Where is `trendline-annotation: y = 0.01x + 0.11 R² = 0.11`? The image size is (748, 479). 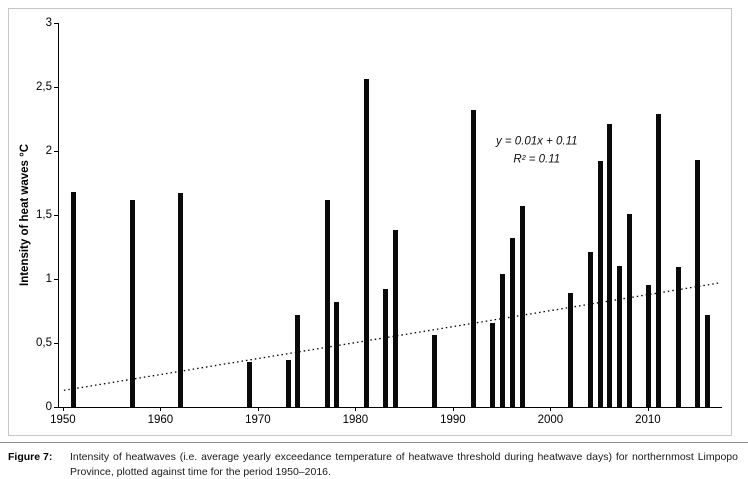
trendline-annotation: y = 0.01x + 0.11 R² = 0.11 is located at coordinates (537, 151).